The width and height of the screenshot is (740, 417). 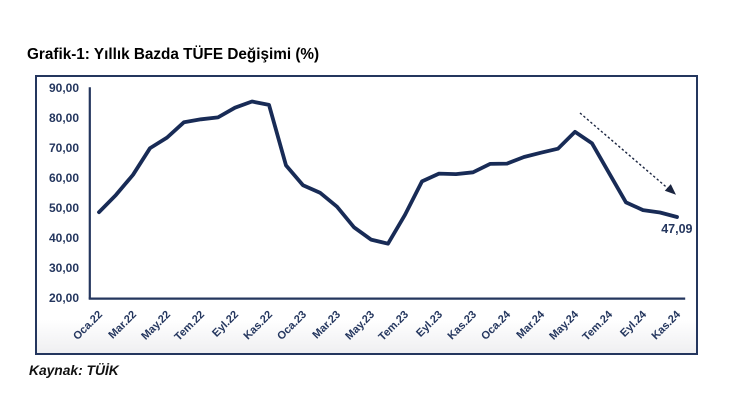 I want to click on svg-text: 60,00, so click(x=64, y=178).